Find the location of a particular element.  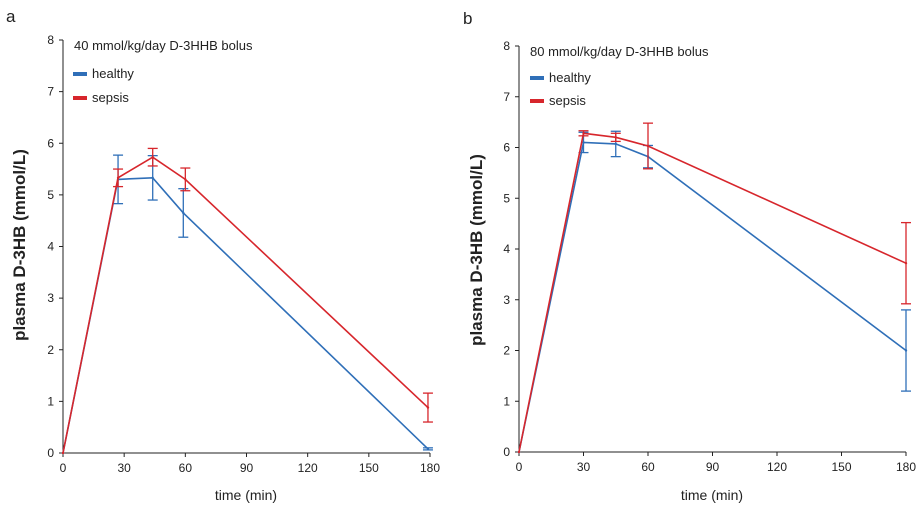

panel-title: 40 mmol/kg/day D-3HHB bolus is located at coordinates (163, 45).